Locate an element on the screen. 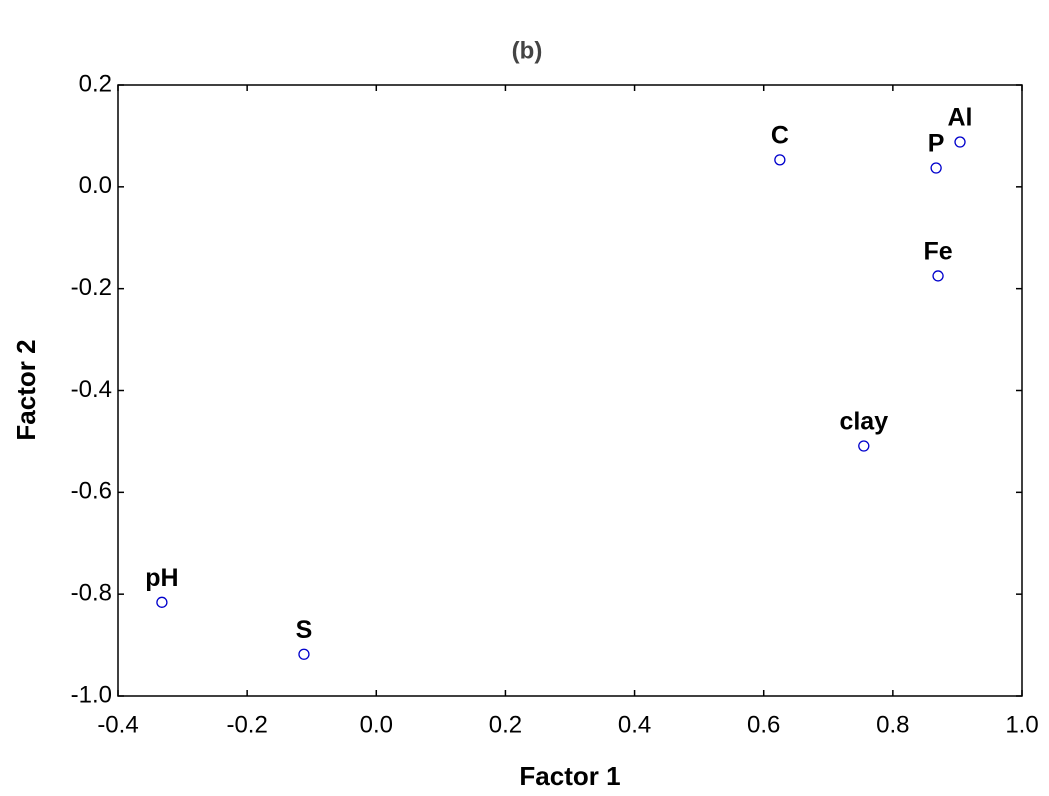 This screenshot has height=796, width=1049. x-tick-label: 0.0 is located at coordinates (376, 724).